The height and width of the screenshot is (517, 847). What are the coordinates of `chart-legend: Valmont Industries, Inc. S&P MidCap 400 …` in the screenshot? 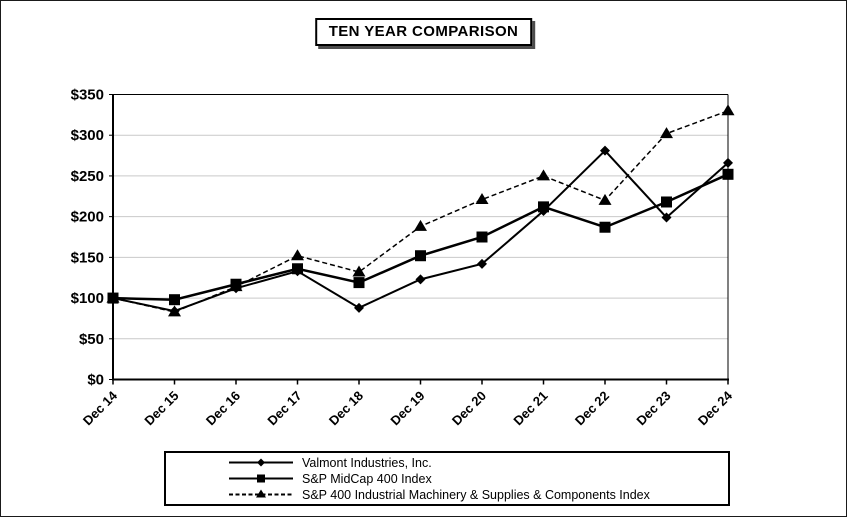 It's located at (447, 478).